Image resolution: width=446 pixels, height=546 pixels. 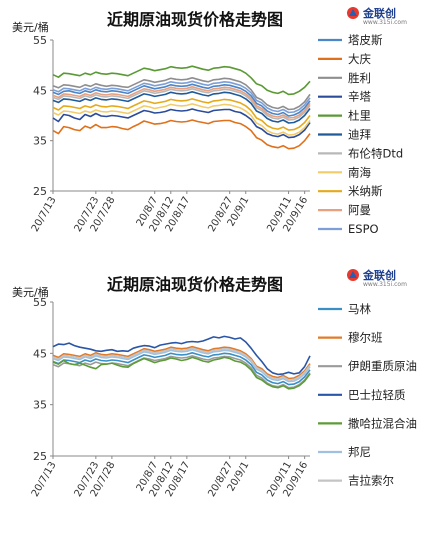 What do you see at coordinates (371, 481) in the screenshot?
I see `legend-label: 吉拉索尔` at bounding box center [371, 481].